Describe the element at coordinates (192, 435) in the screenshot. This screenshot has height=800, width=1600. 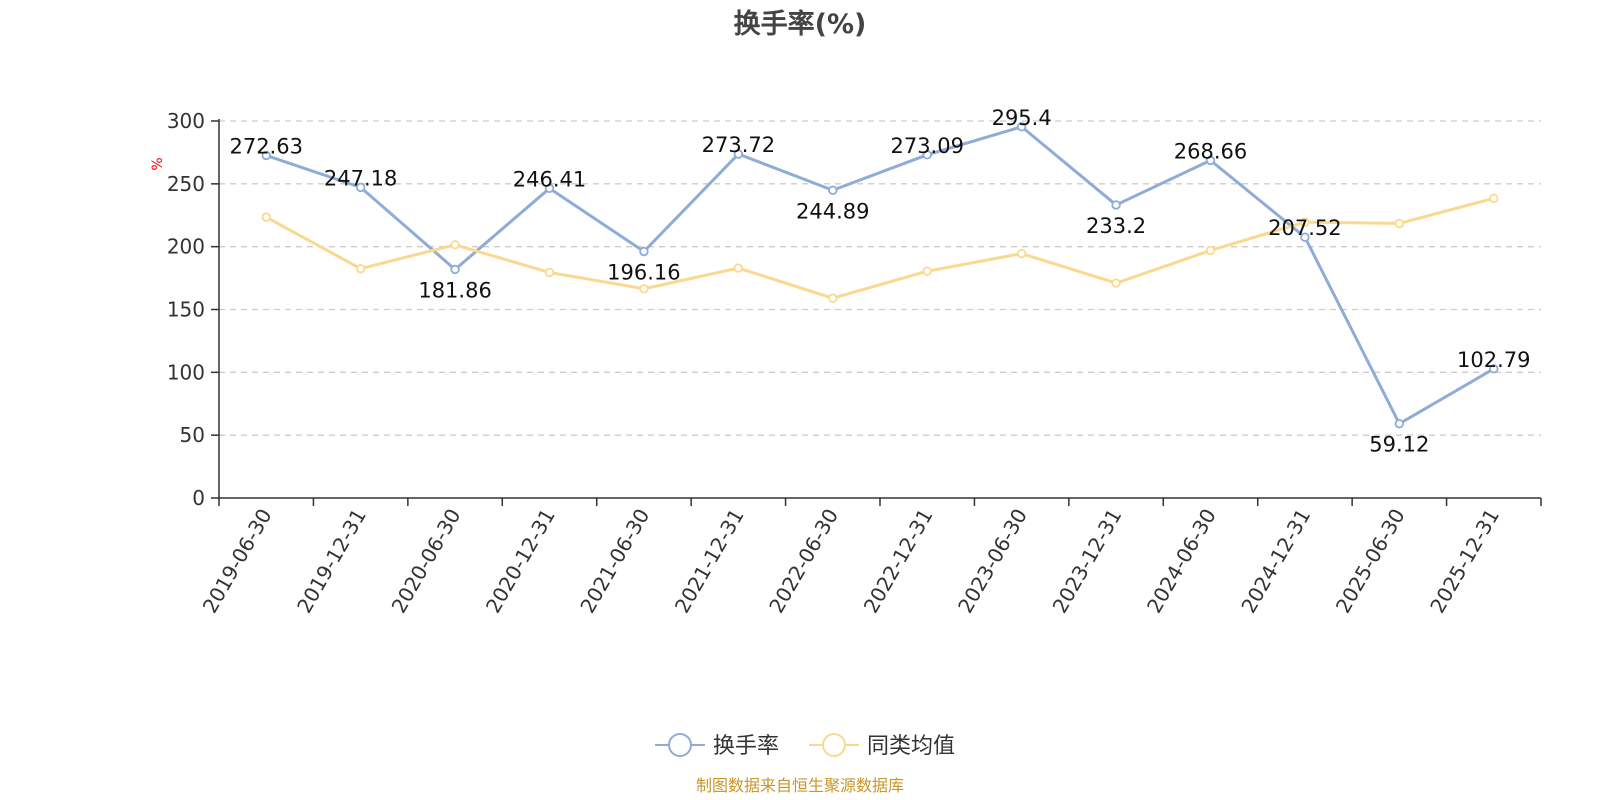
I see `y-tick-label: 50` at that location.